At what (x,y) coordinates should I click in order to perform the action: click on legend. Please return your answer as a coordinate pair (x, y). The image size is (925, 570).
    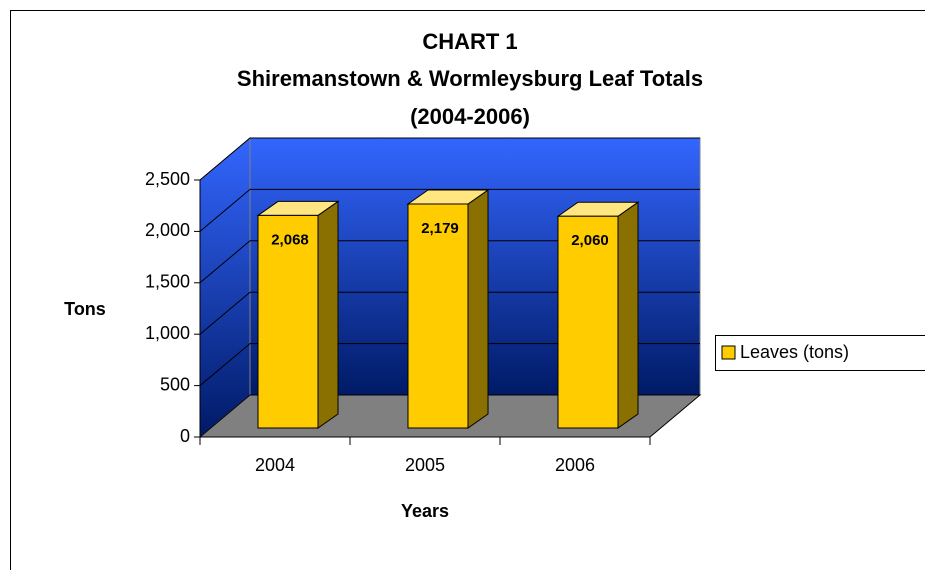
    Looking at the image, I should click on (820, 353).